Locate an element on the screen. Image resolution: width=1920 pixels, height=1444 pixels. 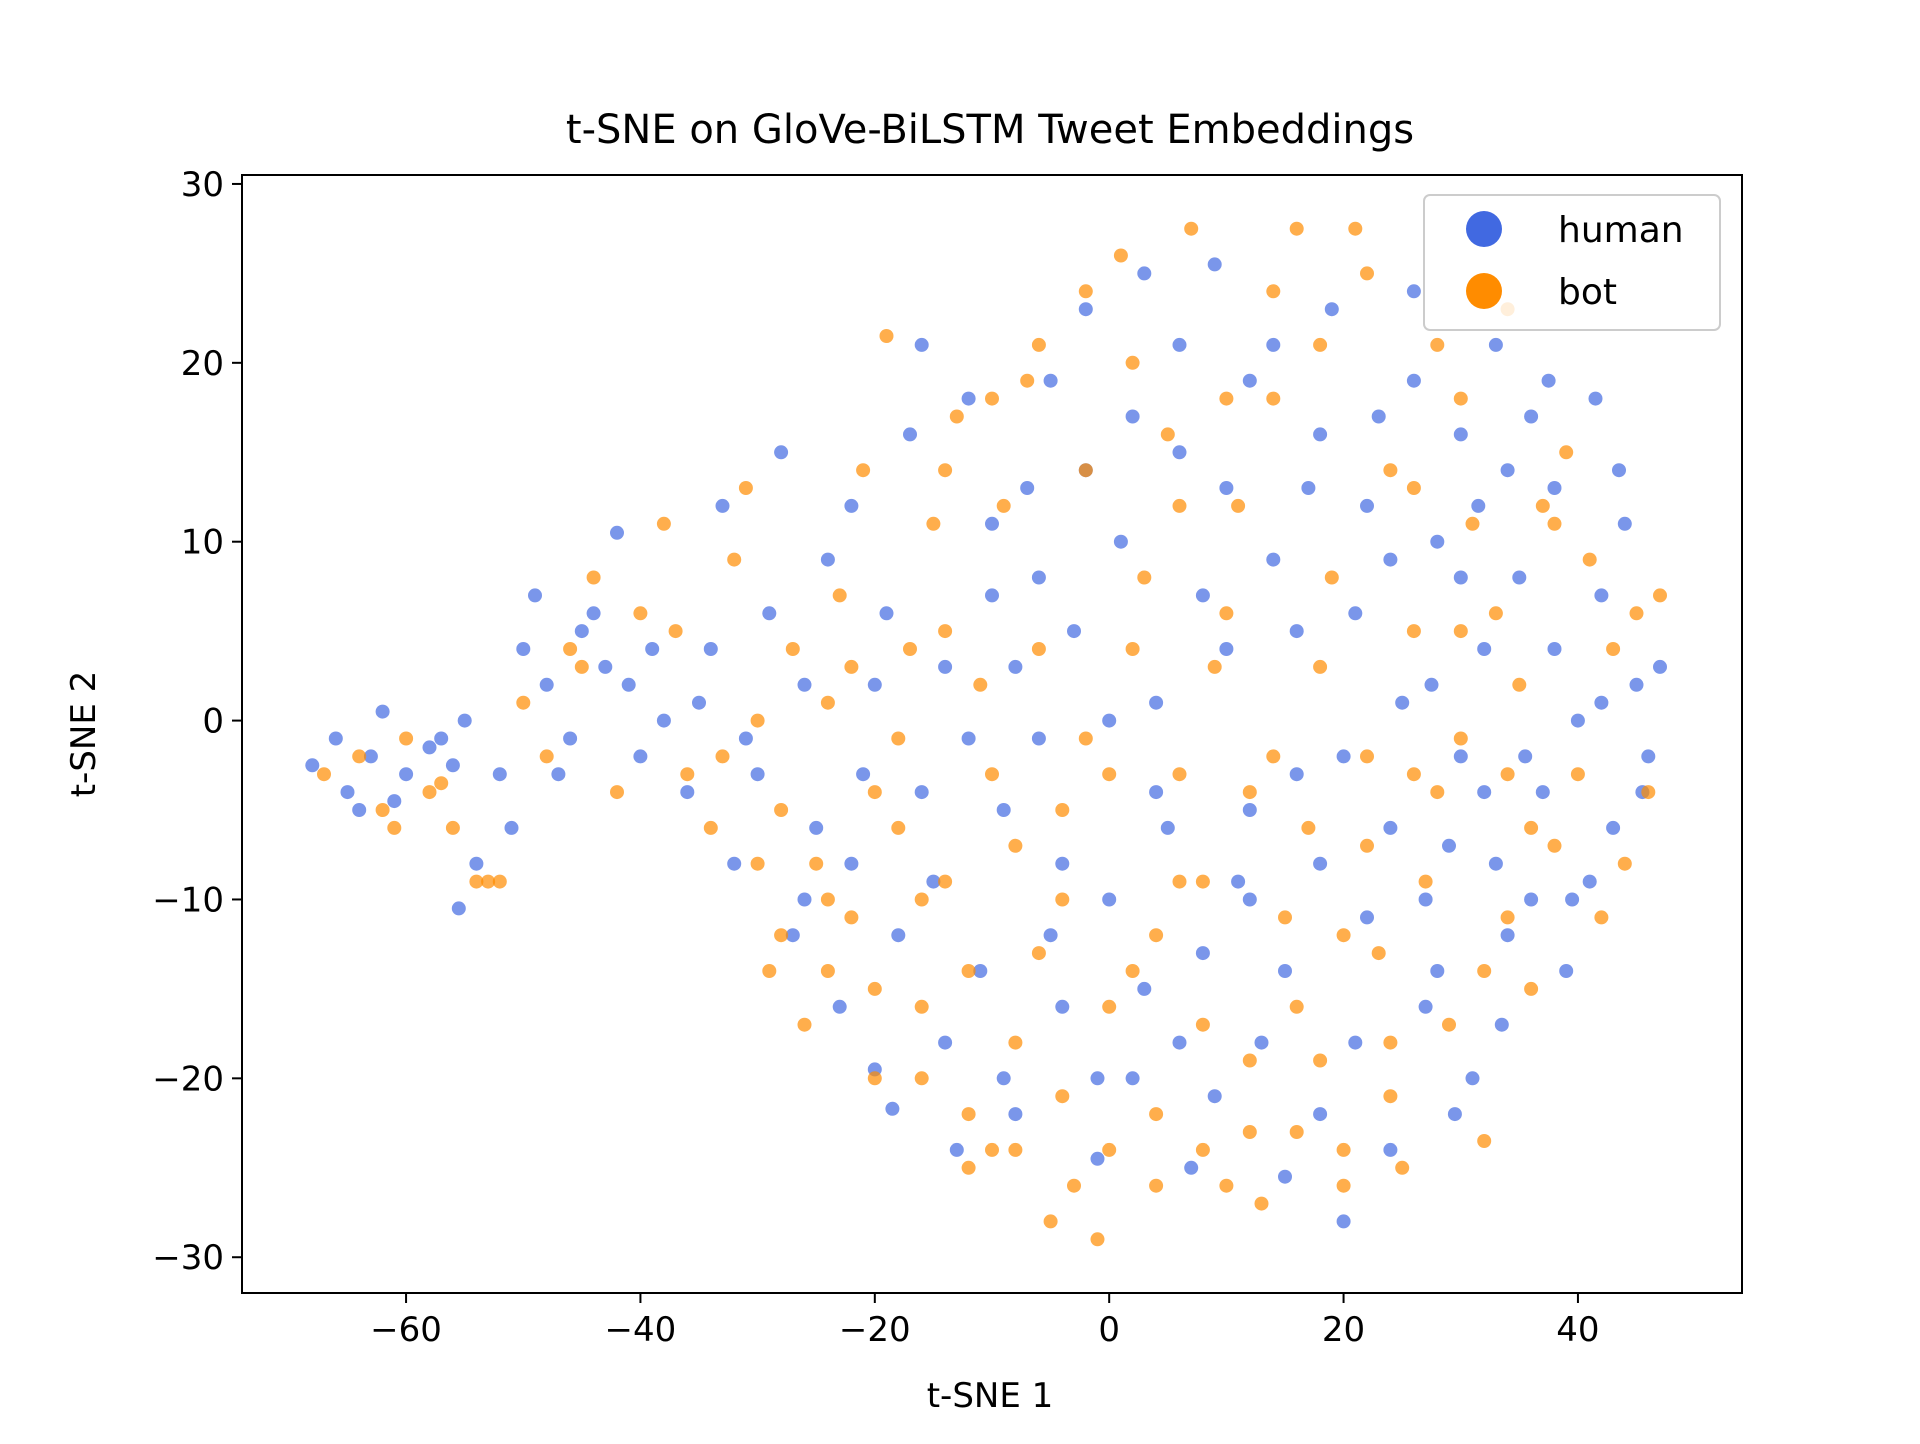
x-tick-label: 40 is located at coordinates (1577, 1330).